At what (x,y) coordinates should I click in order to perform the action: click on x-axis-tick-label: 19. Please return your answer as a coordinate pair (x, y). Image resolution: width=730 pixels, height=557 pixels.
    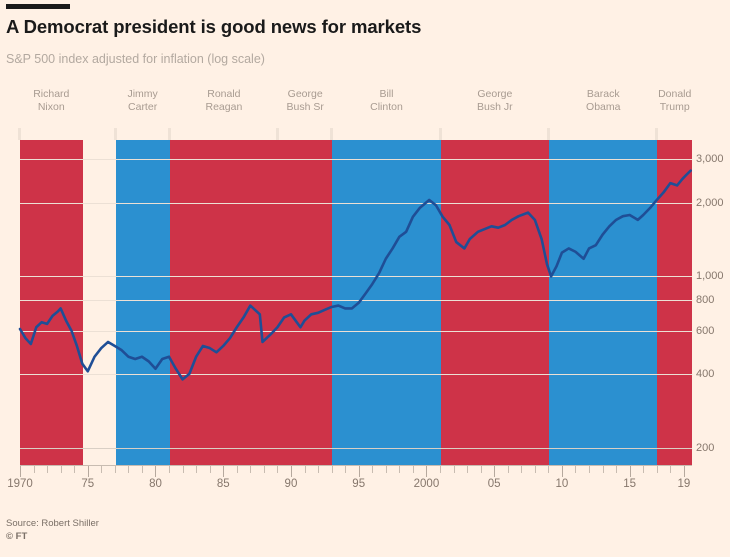
    Looking at the image, I should click on (684, 484).